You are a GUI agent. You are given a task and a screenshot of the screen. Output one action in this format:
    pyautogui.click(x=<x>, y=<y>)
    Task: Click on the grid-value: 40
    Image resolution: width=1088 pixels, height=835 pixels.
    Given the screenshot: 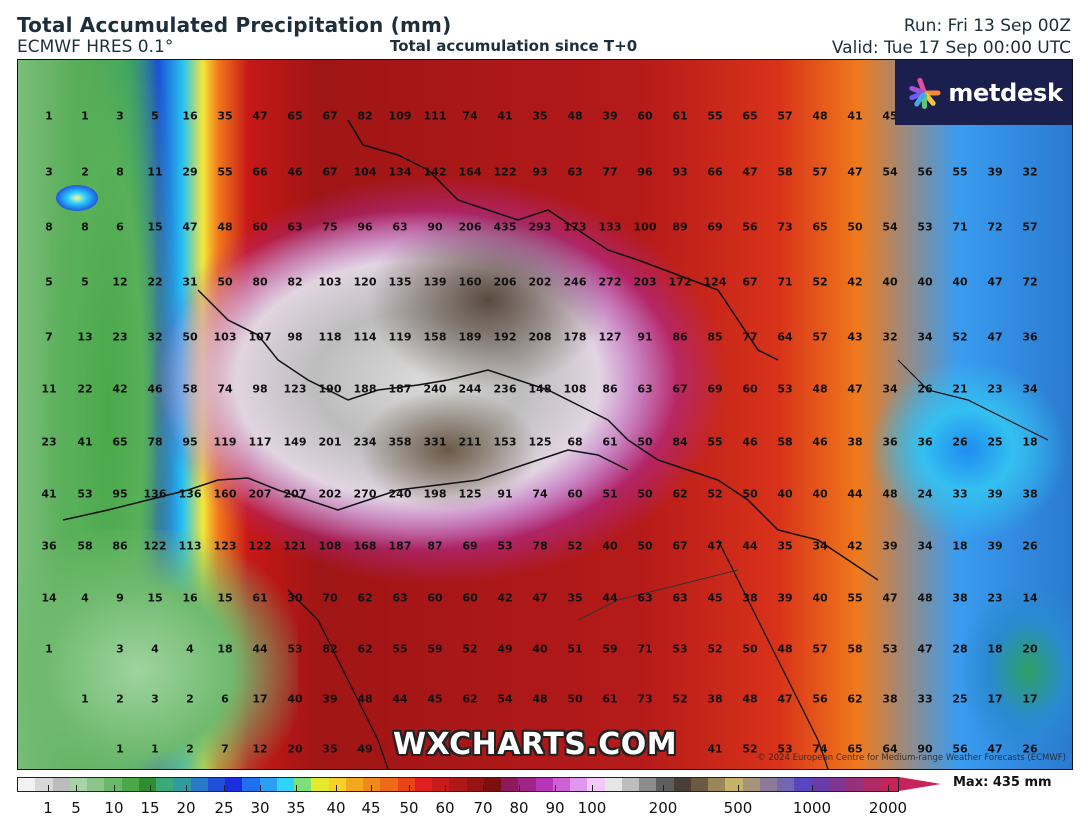 What is the action you would take?
    pyautogui.click(x=960, y=282)
    